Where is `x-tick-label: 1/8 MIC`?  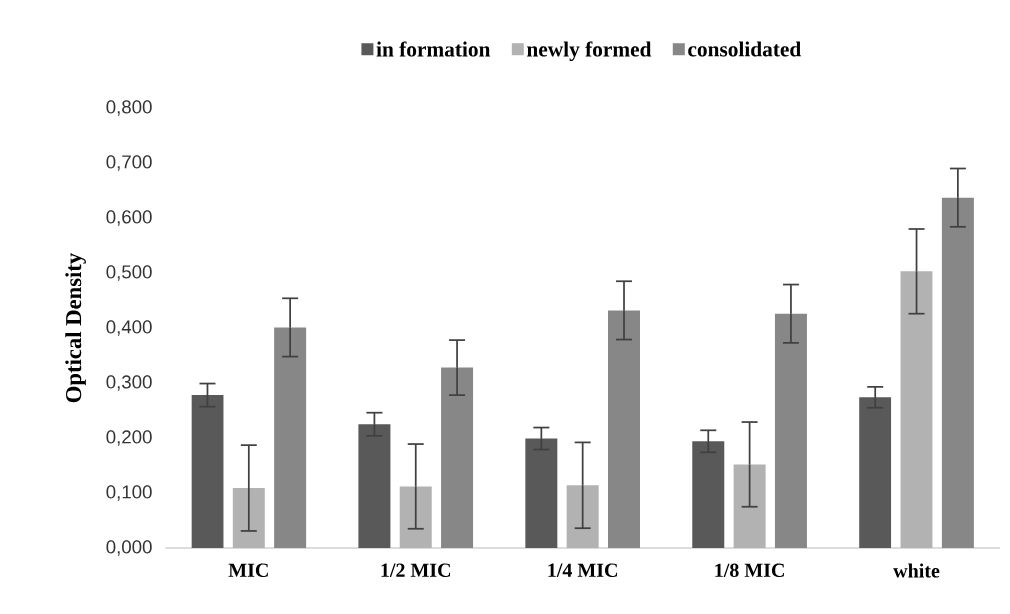 x-tick-label: 1/8 MIC is located at coordinates (749, 570).